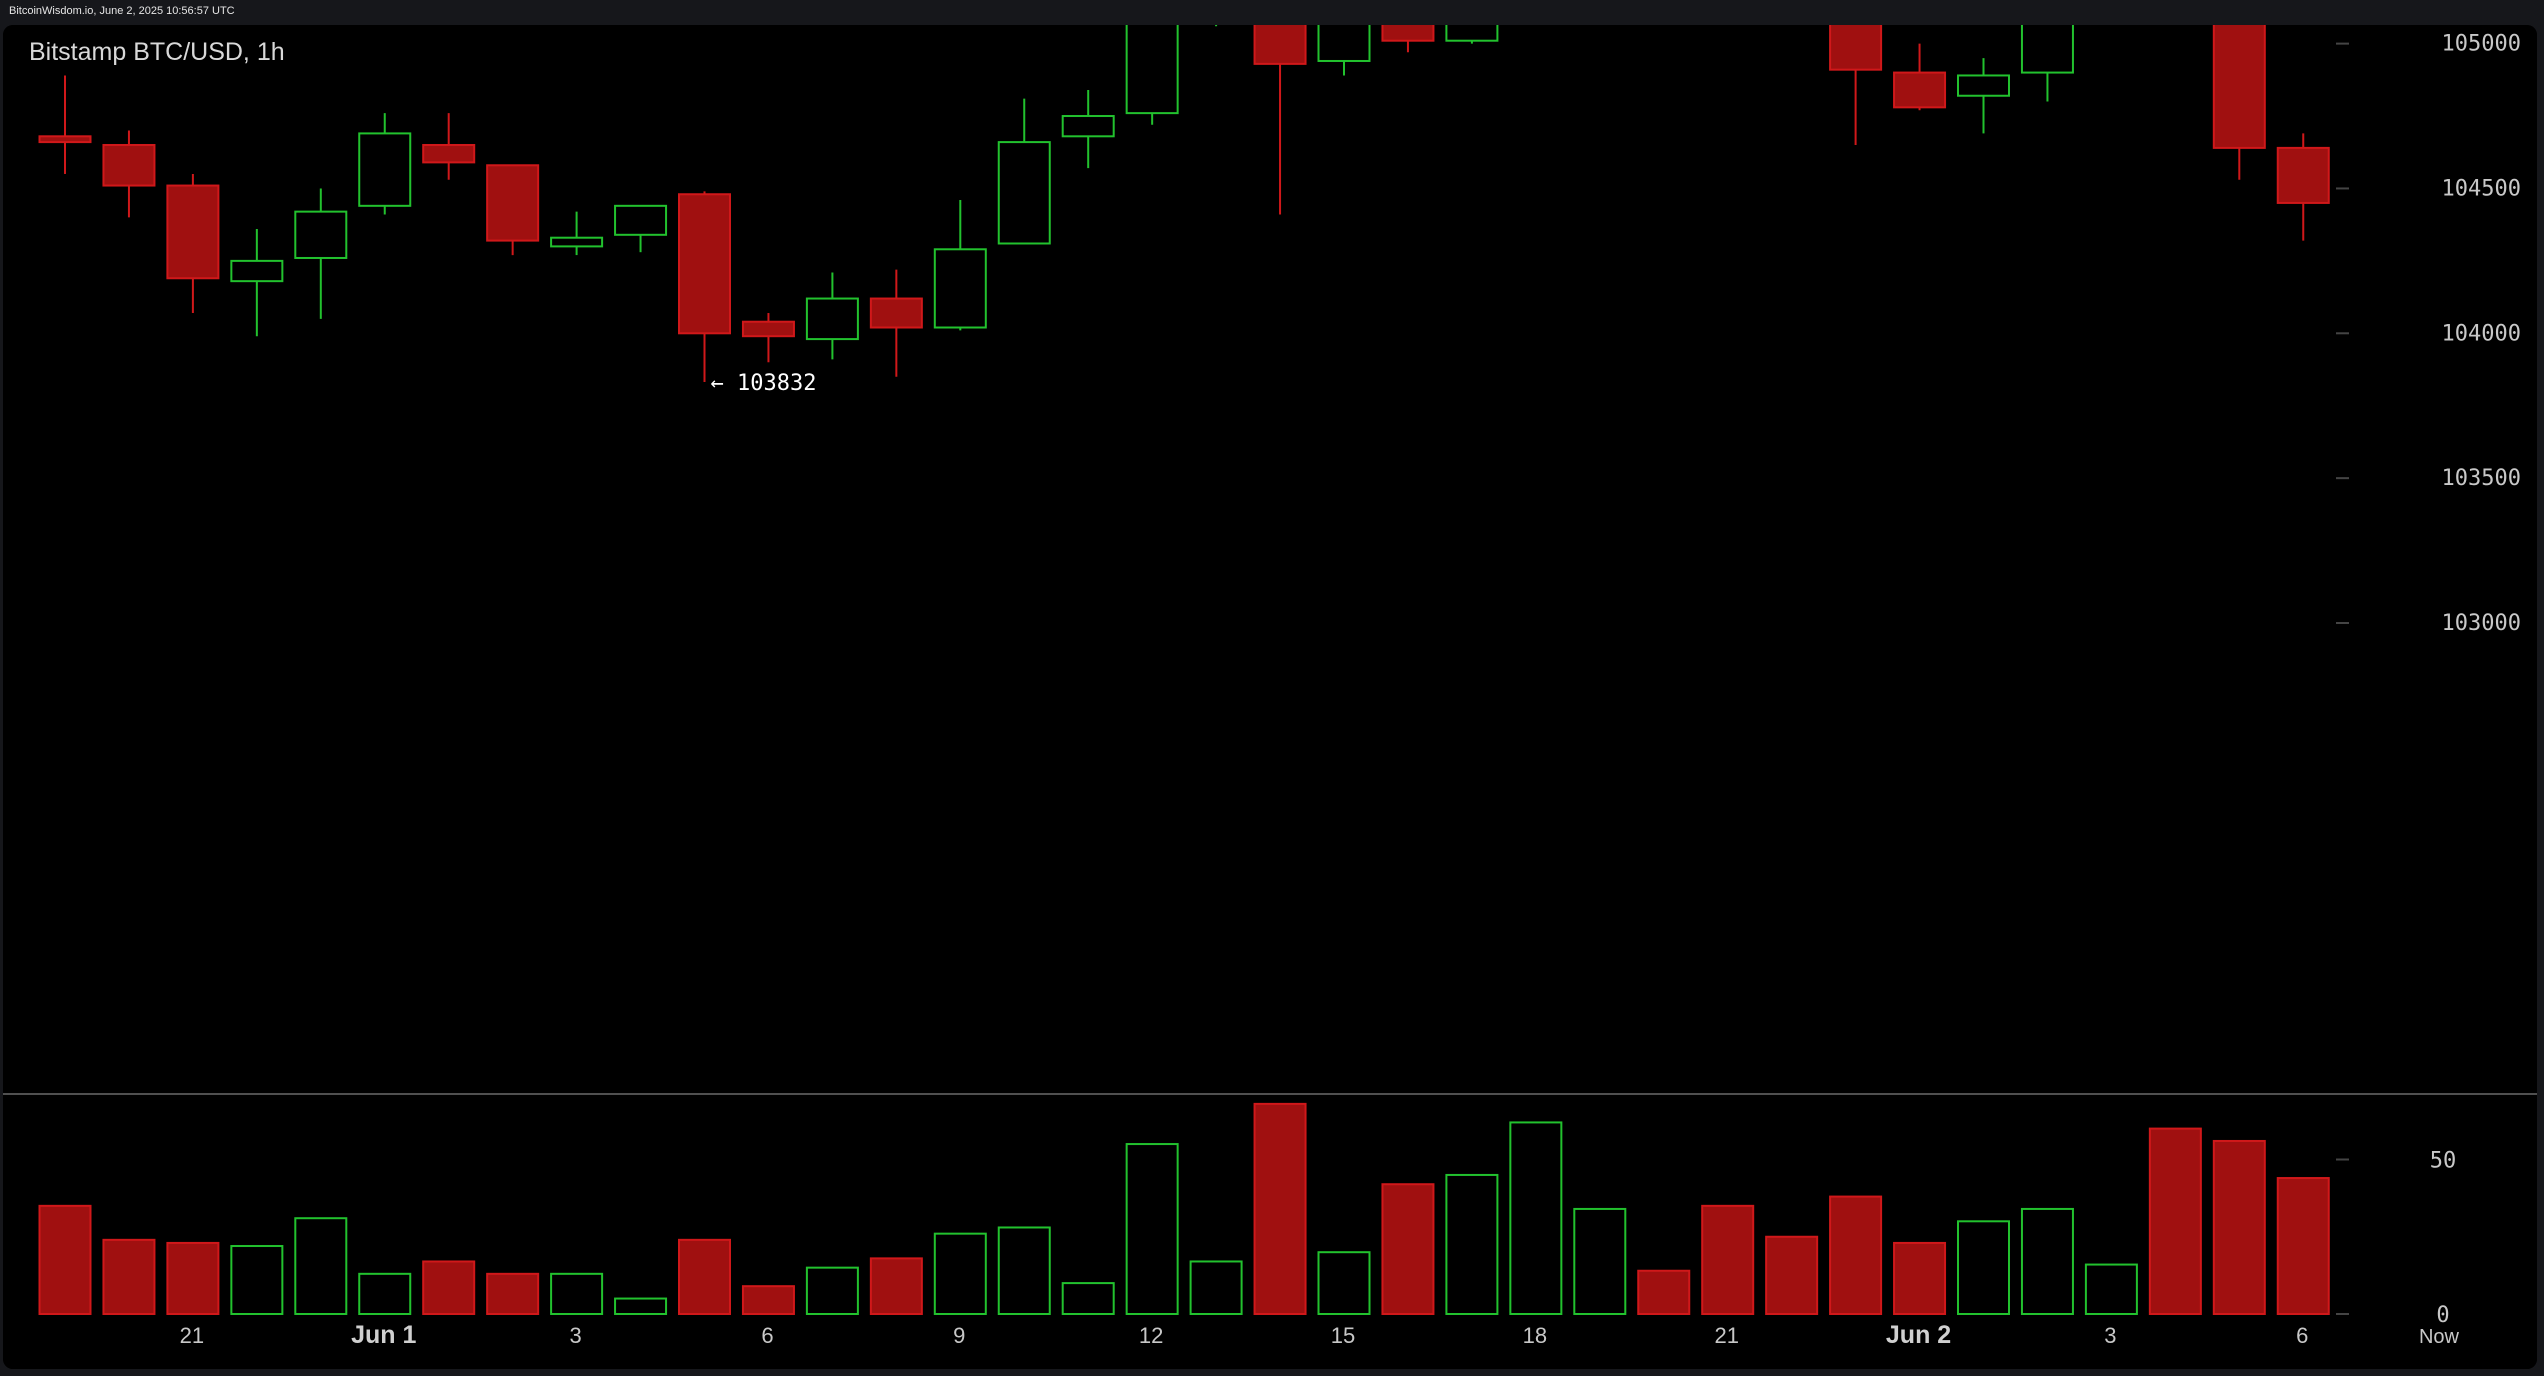 Image resolution: width=2544 pixels, height=1376 pixels. I want to click on annotations-group: 105972 →← 103832, so click(764, 383).